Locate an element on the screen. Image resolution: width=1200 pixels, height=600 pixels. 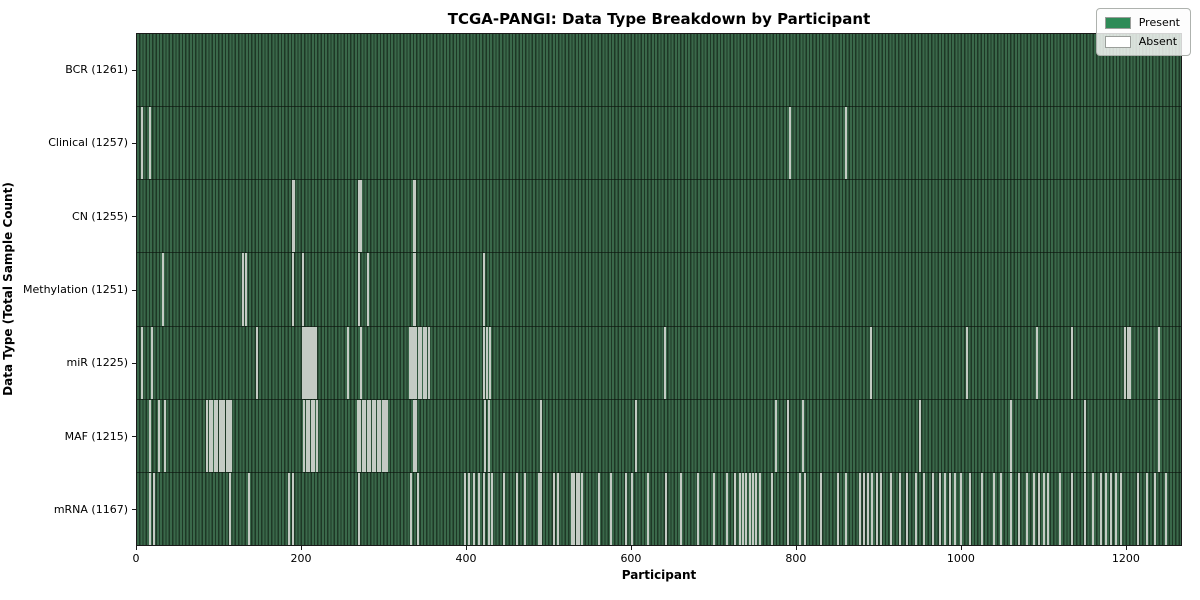
y-tick-label: Methylation (1251) is located at coordinates (75, 289).